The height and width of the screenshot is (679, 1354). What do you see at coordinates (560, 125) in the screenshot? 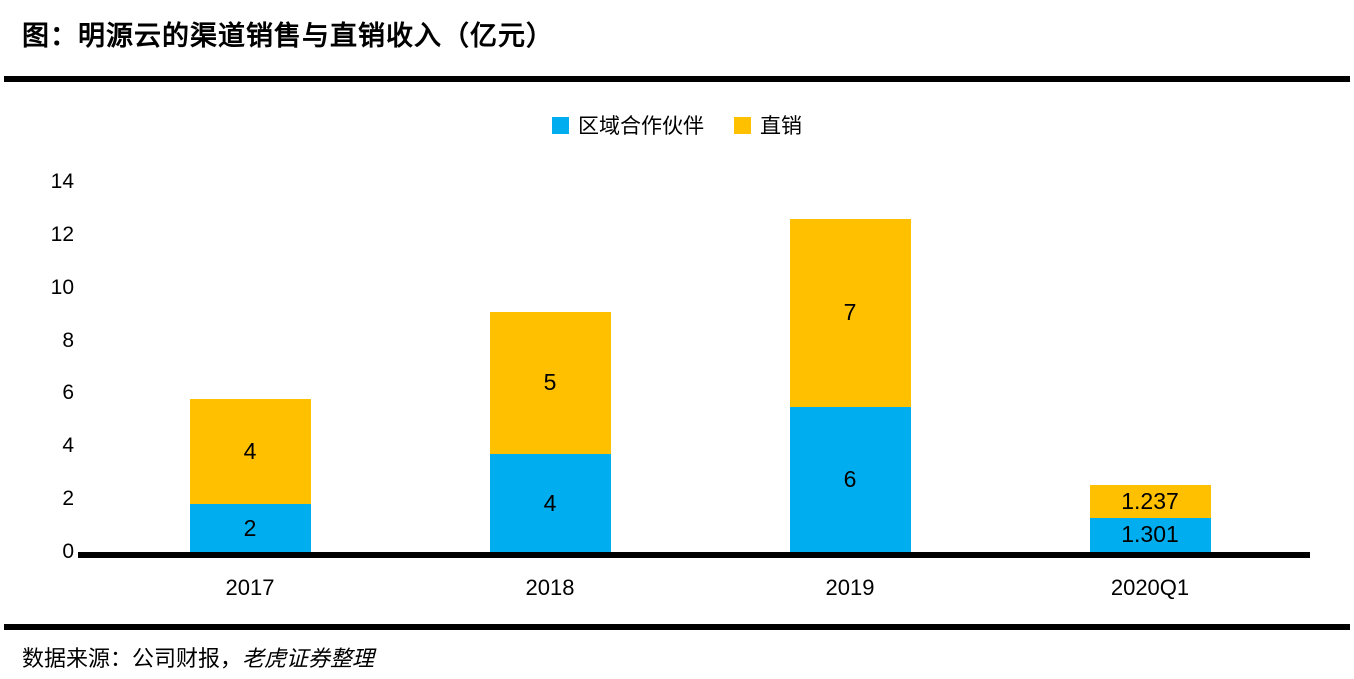
I see `legend-swatch-channel` at bounding box center [560, 125].